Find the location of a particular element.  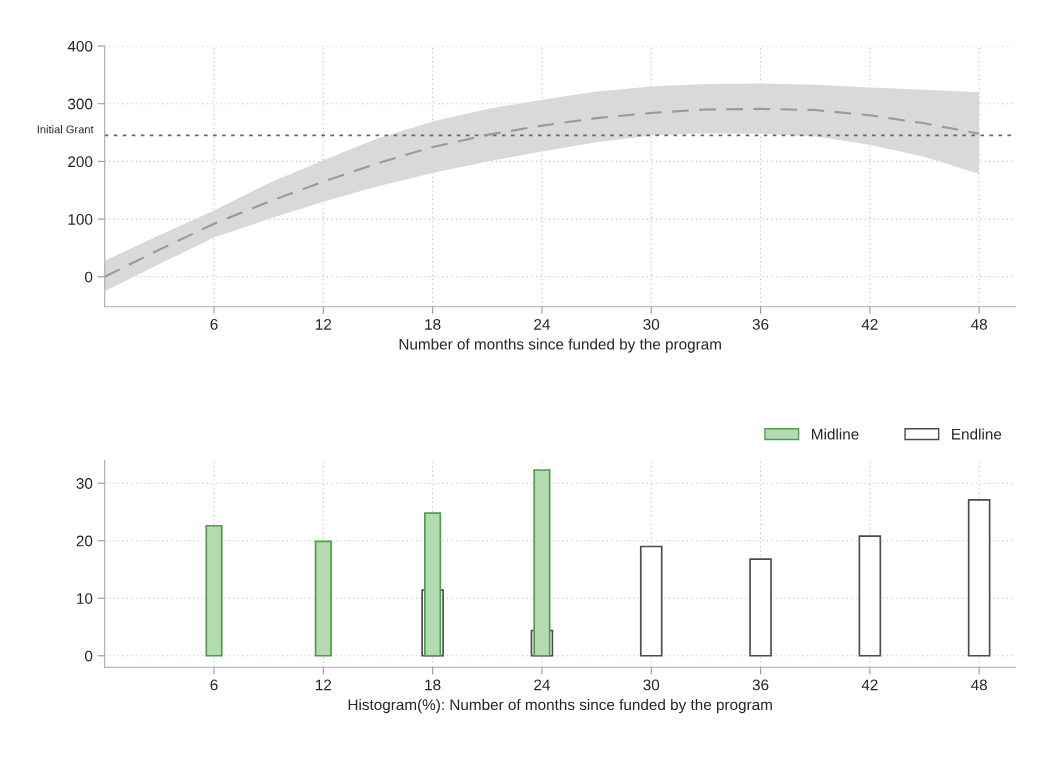

legend-label: Midline is located at coordinates (835, 434).